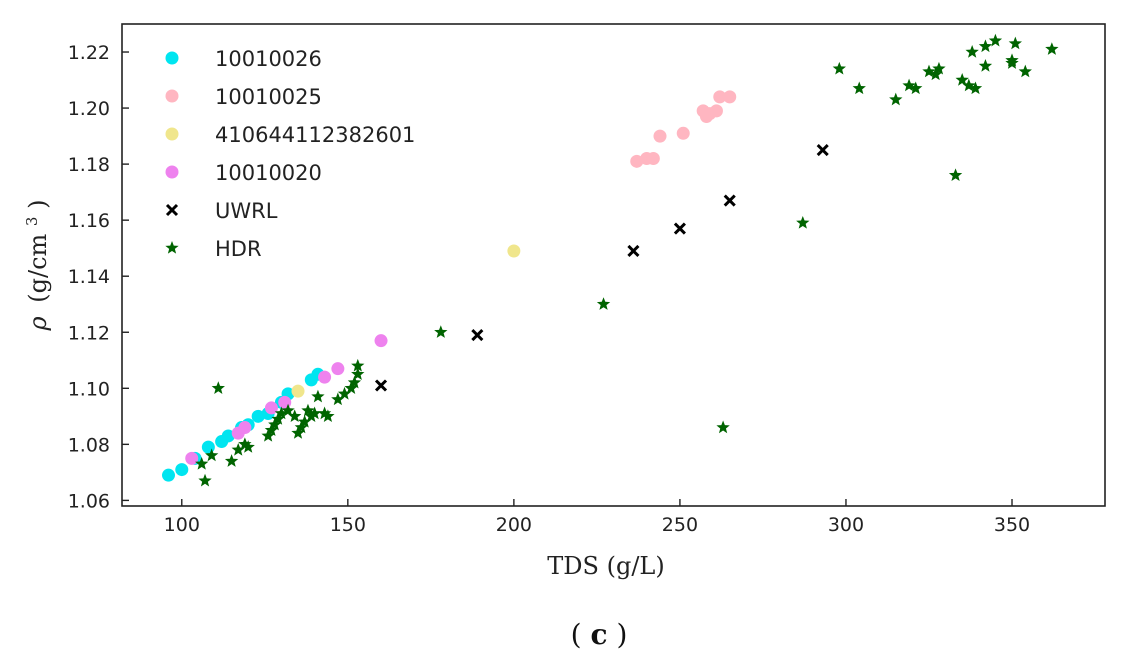 This screenshot has width=1124, height=660. What do you see at coordinates (33, 266) in the screenshot?
I see `y-axis-title: ρ (g/cm 3 )` at bounding box center [33, 266].